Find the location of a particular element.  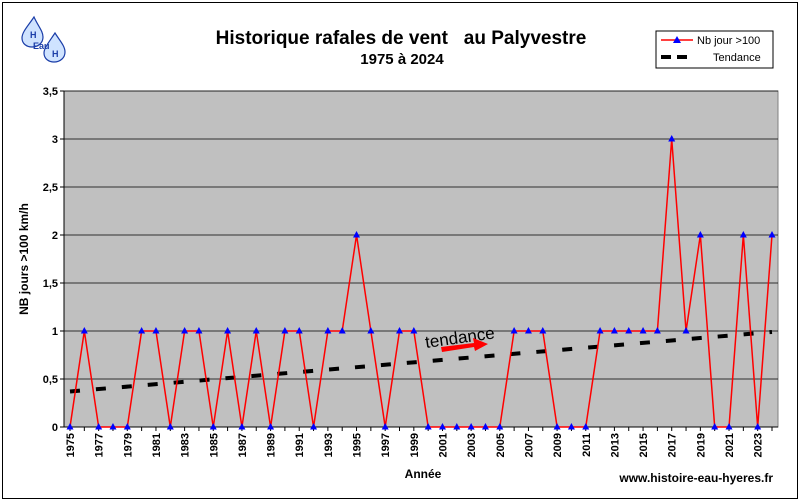

chart-subtitle: 1975 à 2024 is located at coordinates (402, 59).